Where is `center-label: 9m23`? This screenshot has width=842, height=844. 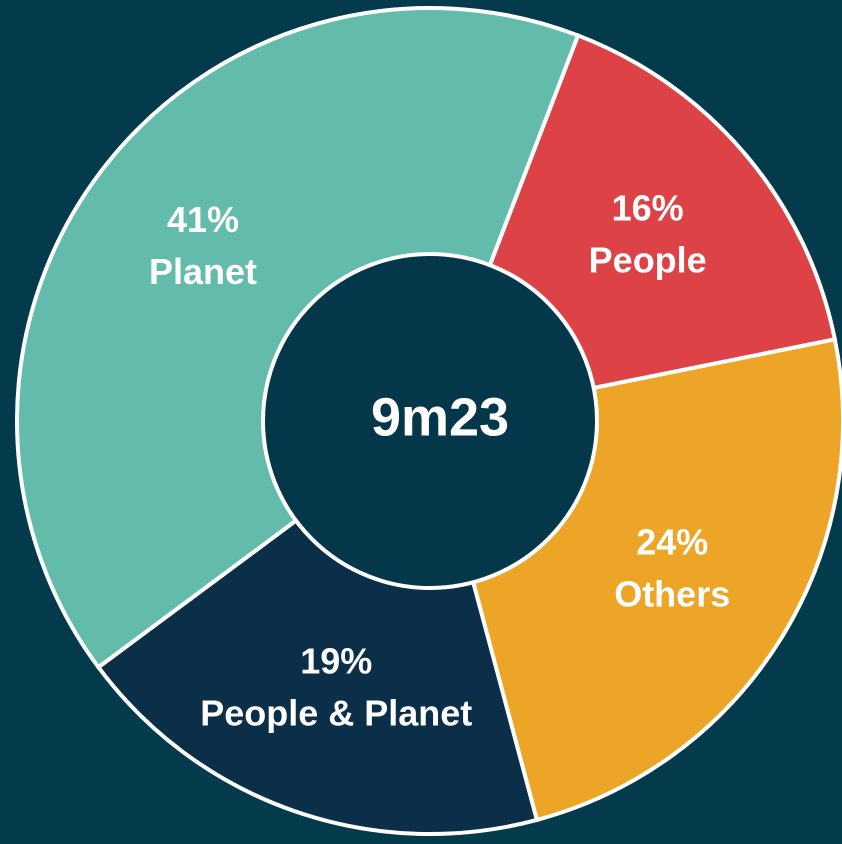 center-label: 9m23 is located at coordinates (440, 417).